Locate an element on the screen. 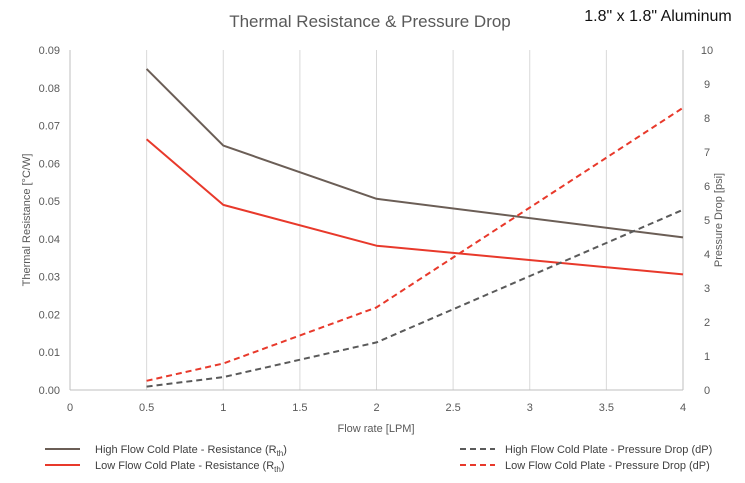  y2-tick-label: 10 is located at coordinates (707, 51).